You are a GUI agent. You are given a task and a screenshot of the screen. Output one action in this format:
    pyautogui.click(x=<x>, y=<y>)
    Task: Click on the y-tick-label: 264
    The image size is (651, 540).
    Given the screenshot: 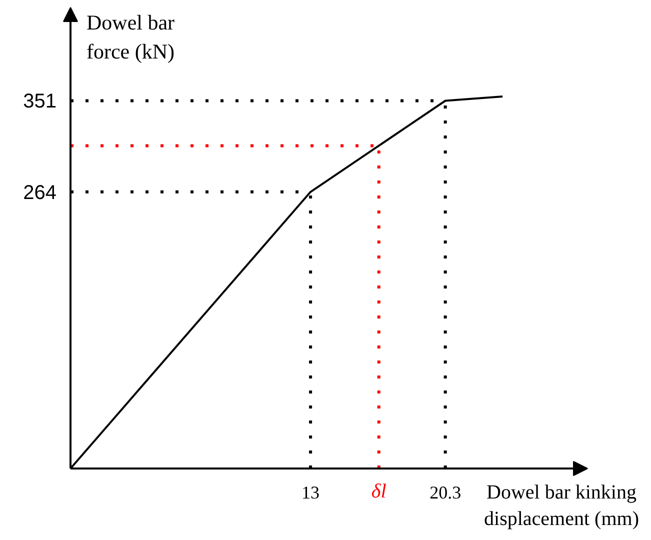 What is the action you would take?
    pyautogui.click(x=40, y=193)
    